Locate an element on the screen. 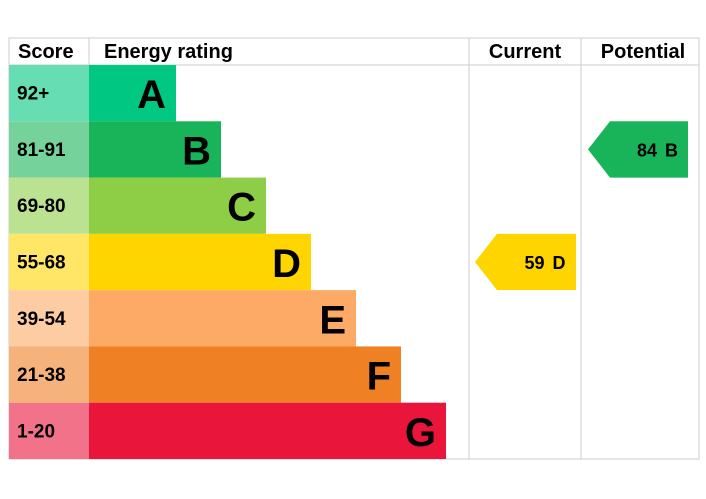 This screenshot has height=499, width=706. score-label: 21-38 is located at coordinates (41, 375).